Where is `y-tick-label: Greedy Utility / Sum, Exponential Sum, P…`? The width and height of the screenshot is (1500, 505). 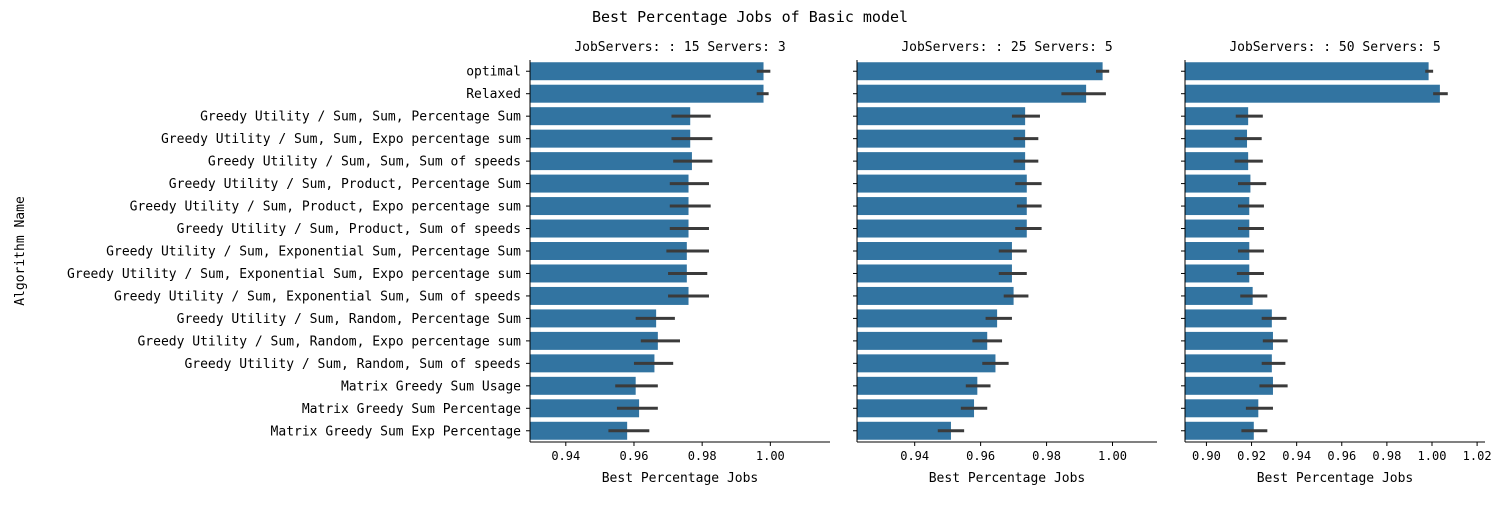 y-tick-label: Greedy Utility / Sum, Exponential Sum, P… is located at coordinates (313, 252).